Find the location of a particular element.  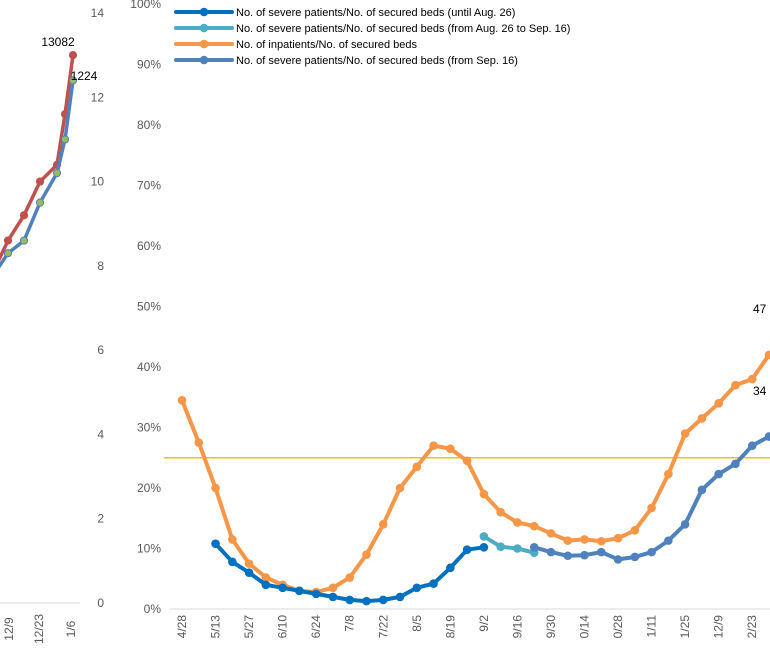

x-tick-label: 2/23 is located at coordinates (752, 627).